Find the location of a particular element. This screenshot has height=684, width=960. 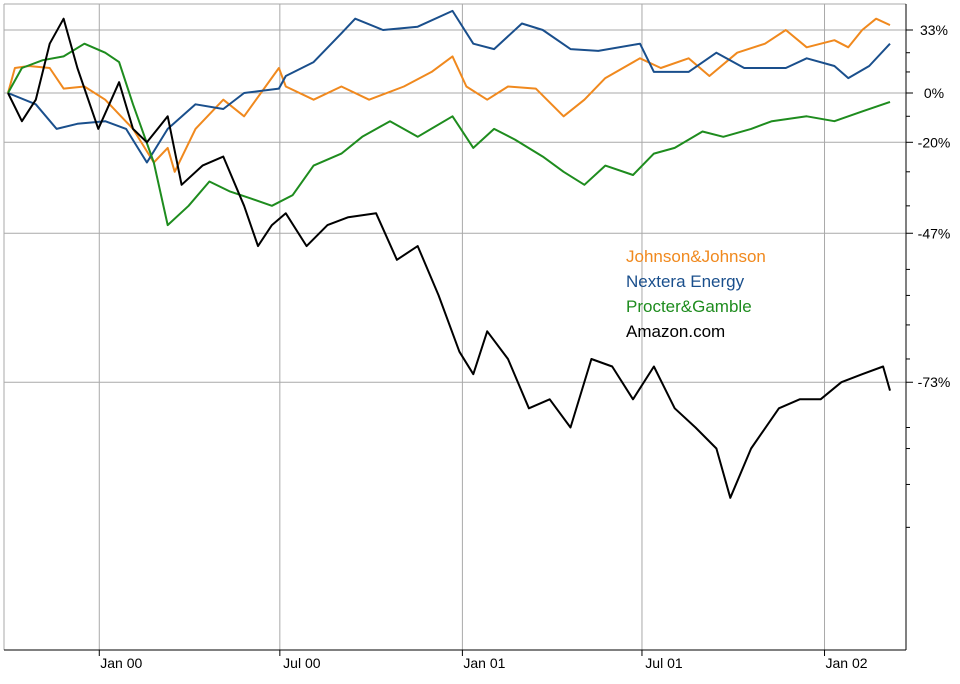

x-tick-label: Jan 01 is located at coordinates (484, 663).